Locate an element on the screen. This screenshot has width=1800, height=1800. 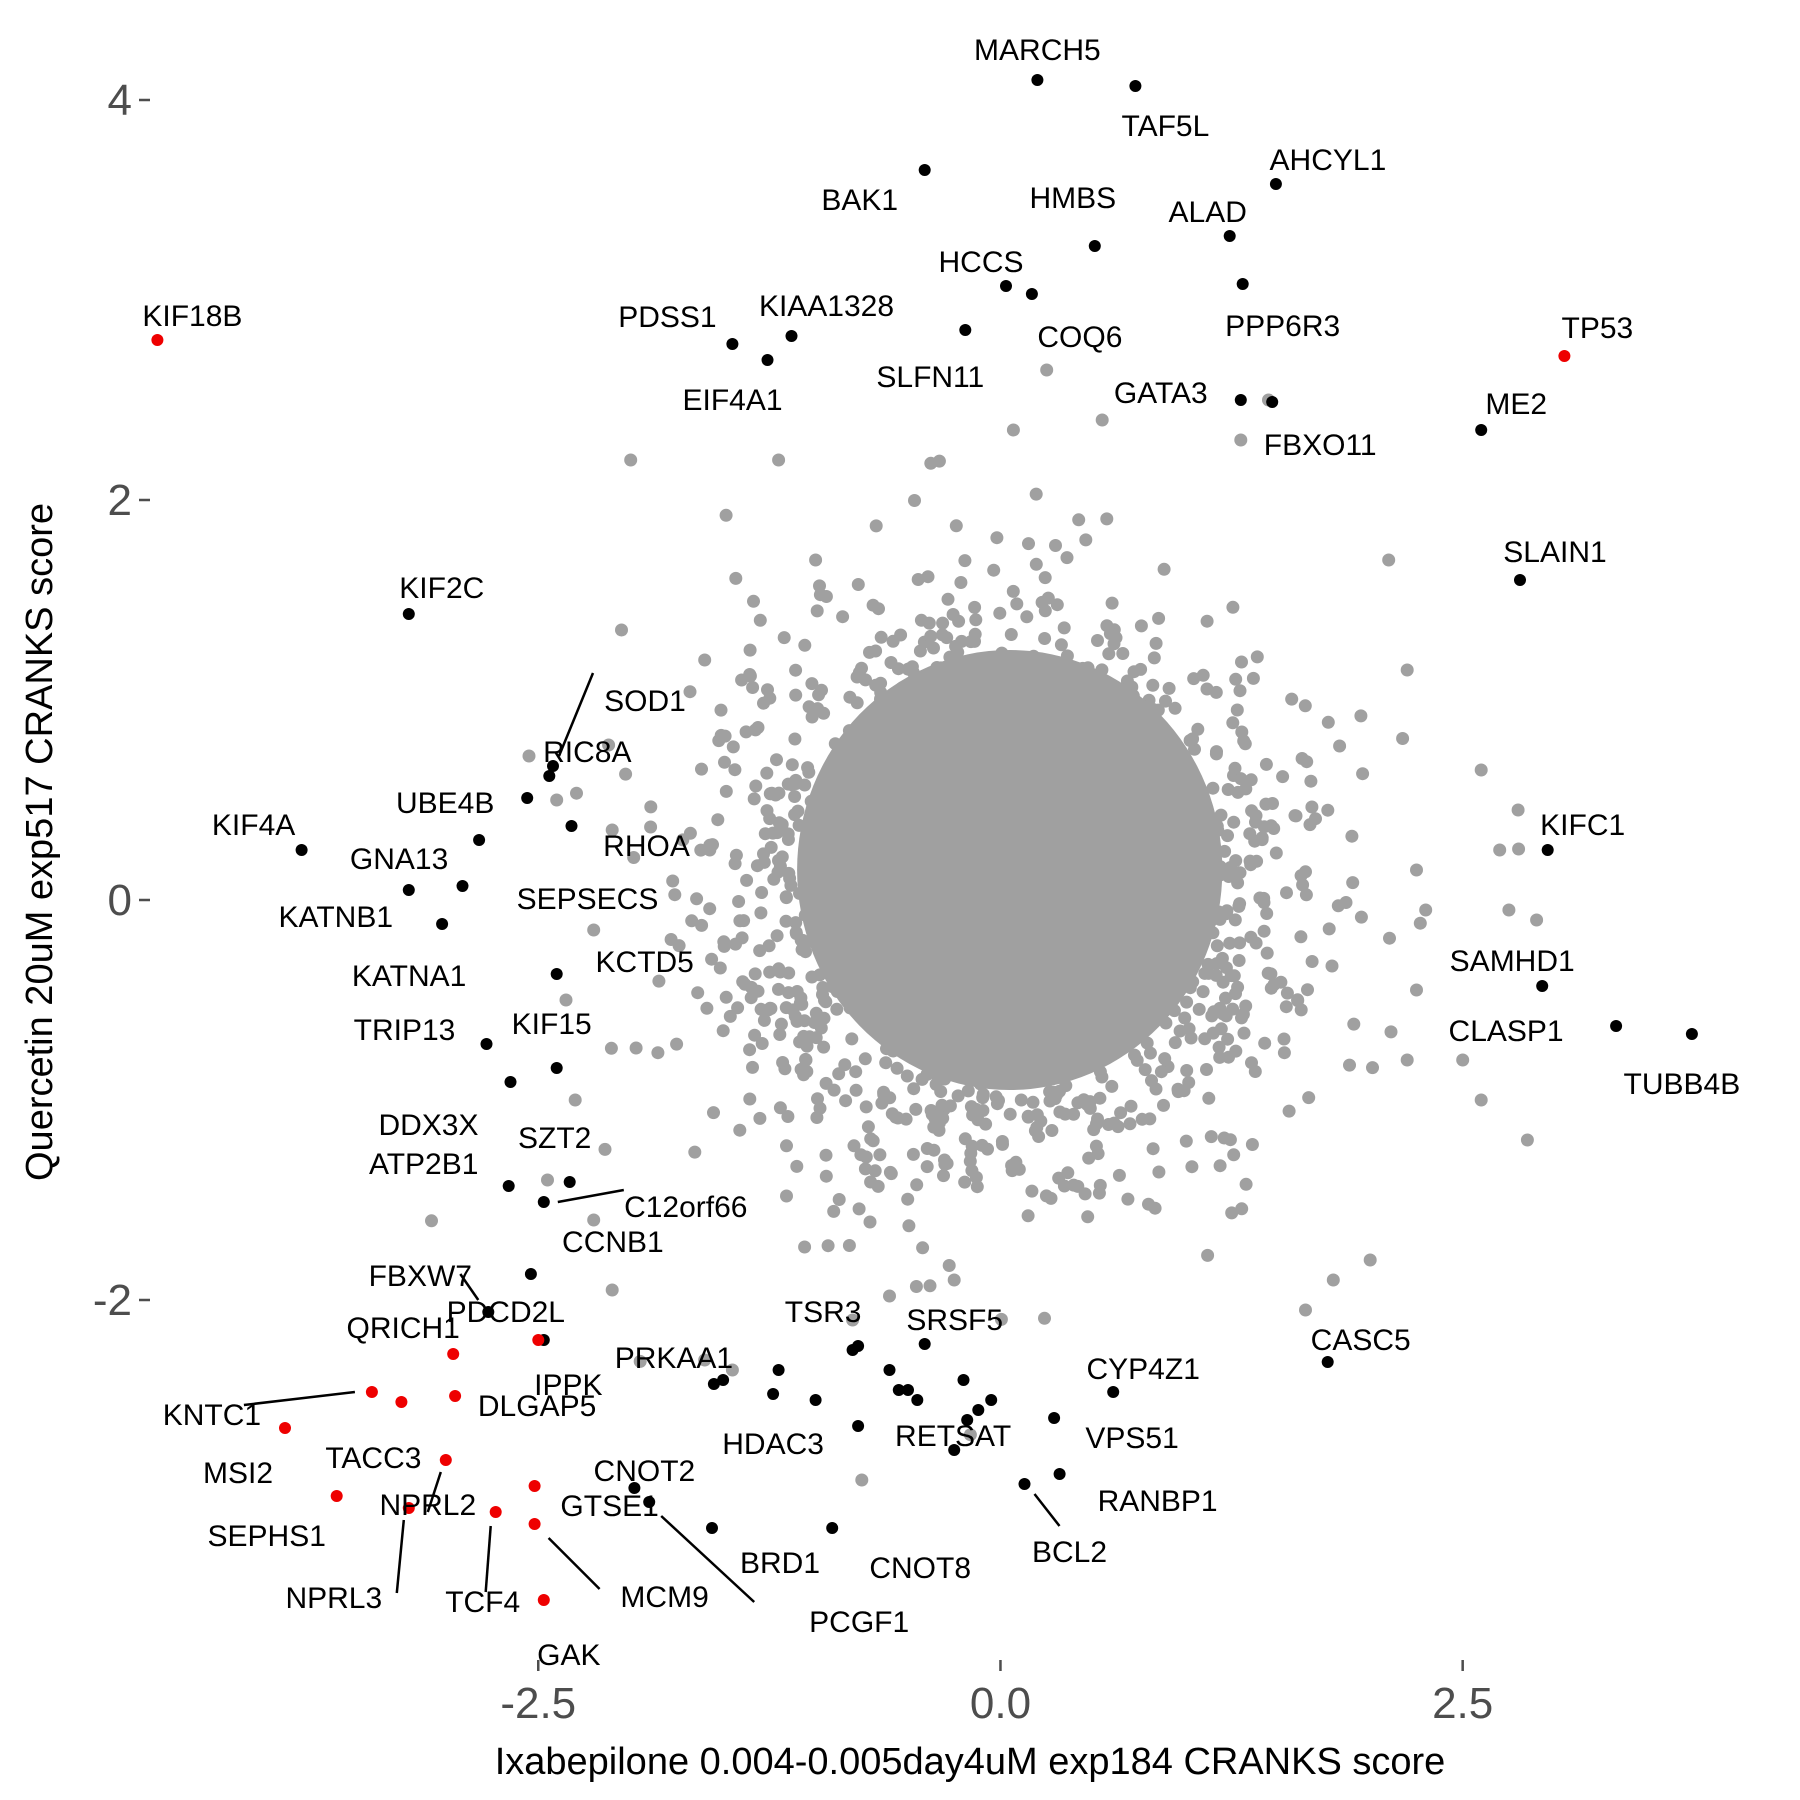
point-qrich1 is located at coordinates (453, 1354).